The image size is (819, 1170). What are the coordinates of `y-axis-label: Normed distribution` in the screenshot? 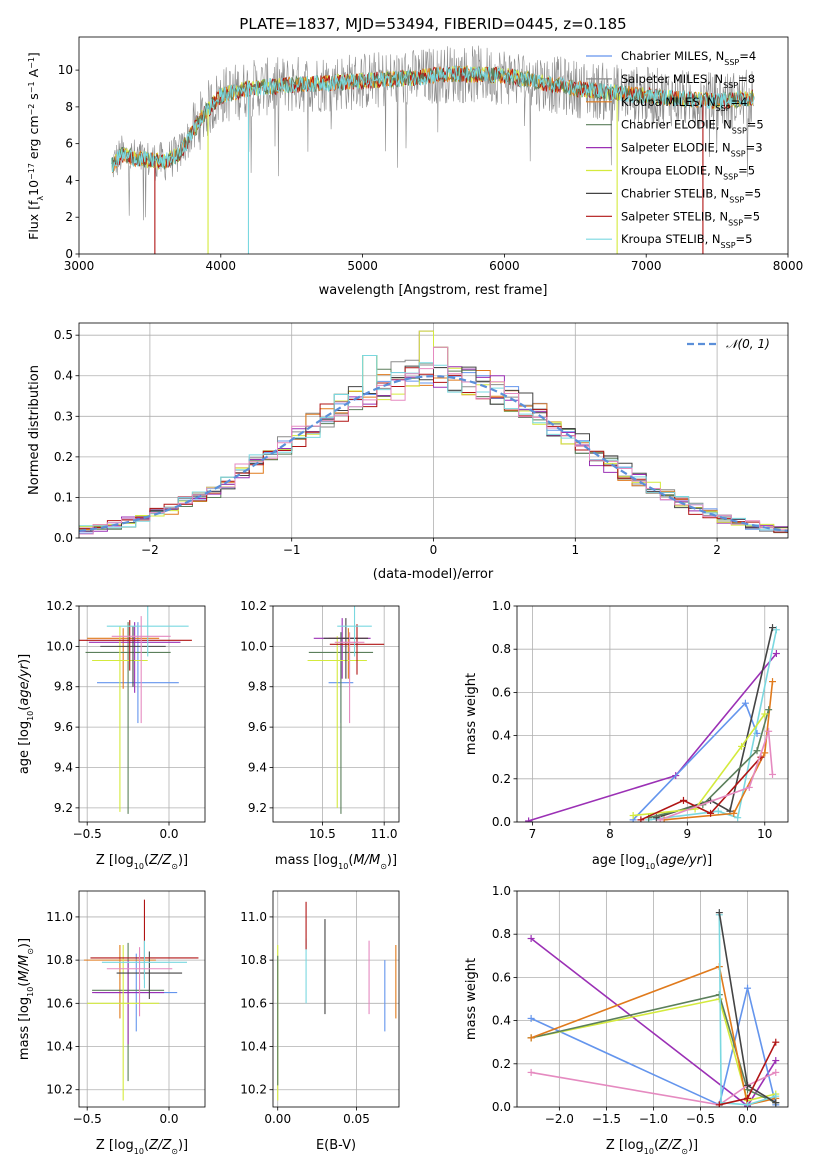 It's located at (34, 430).